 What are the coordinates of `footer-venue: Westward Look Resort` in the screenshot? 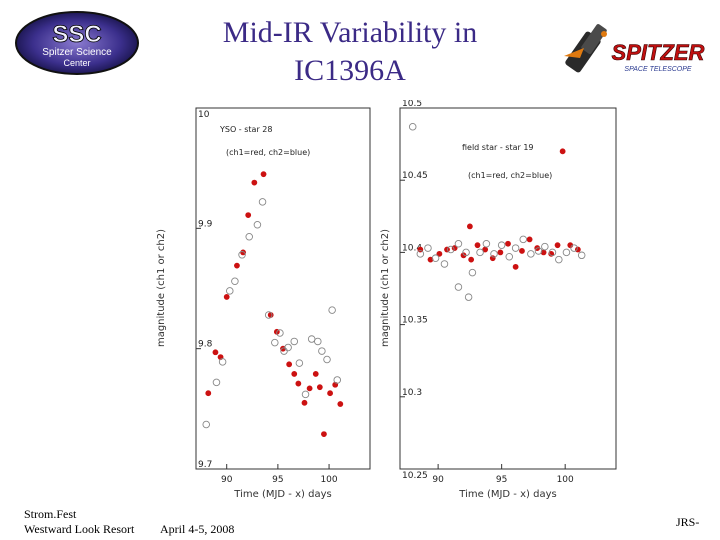 It's located at (79, 529).